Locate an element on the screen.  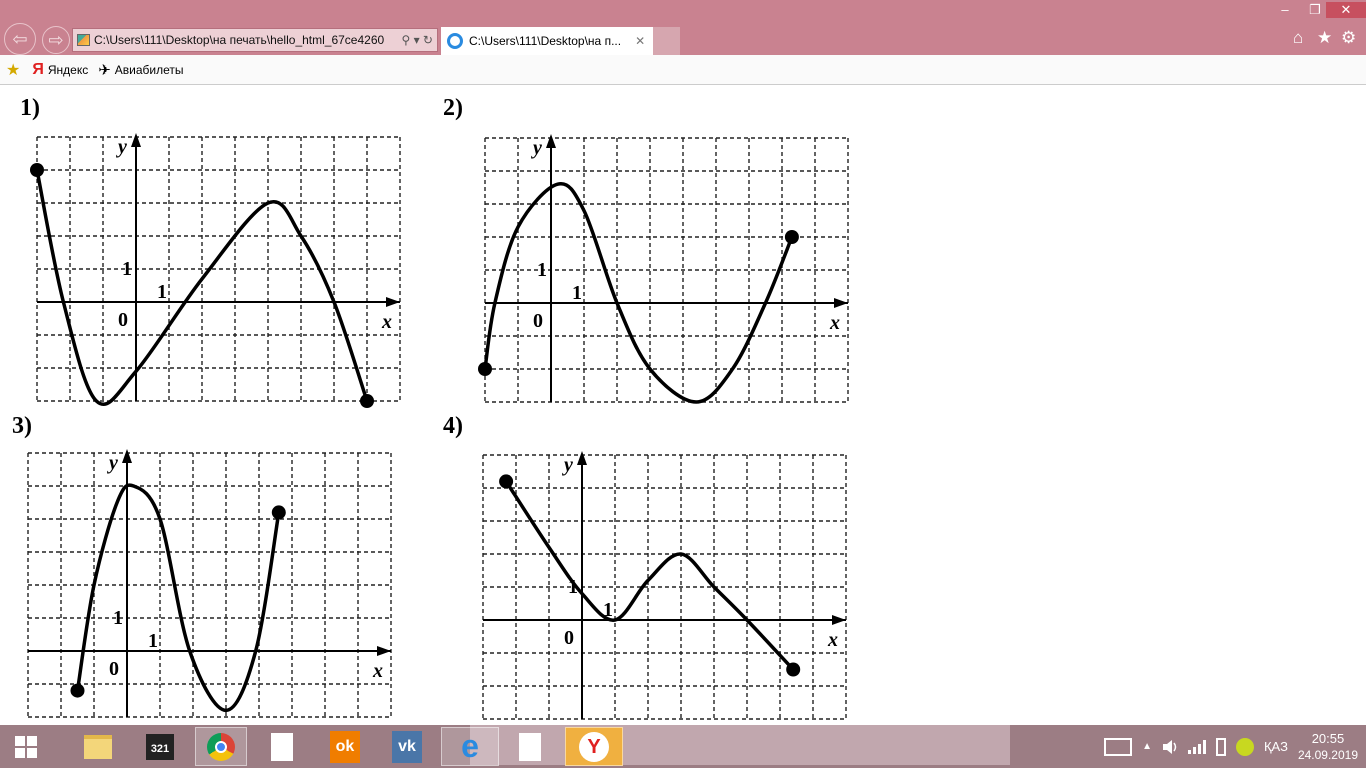
battery-icon is located at coordinates (1220, 746).